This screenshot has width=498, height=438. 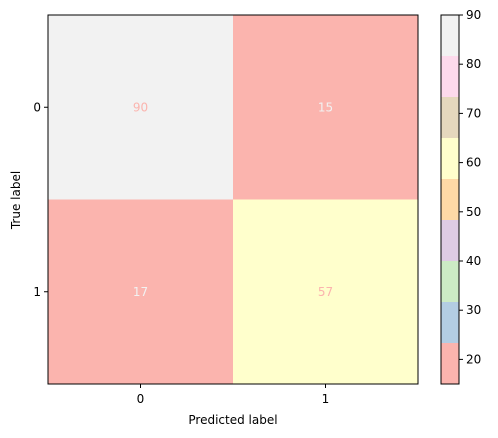 What do you see at coordinates (473, 113) in the screenshot?
I see `colorbar-tick-label: 70` at bounding box center [473, 113].